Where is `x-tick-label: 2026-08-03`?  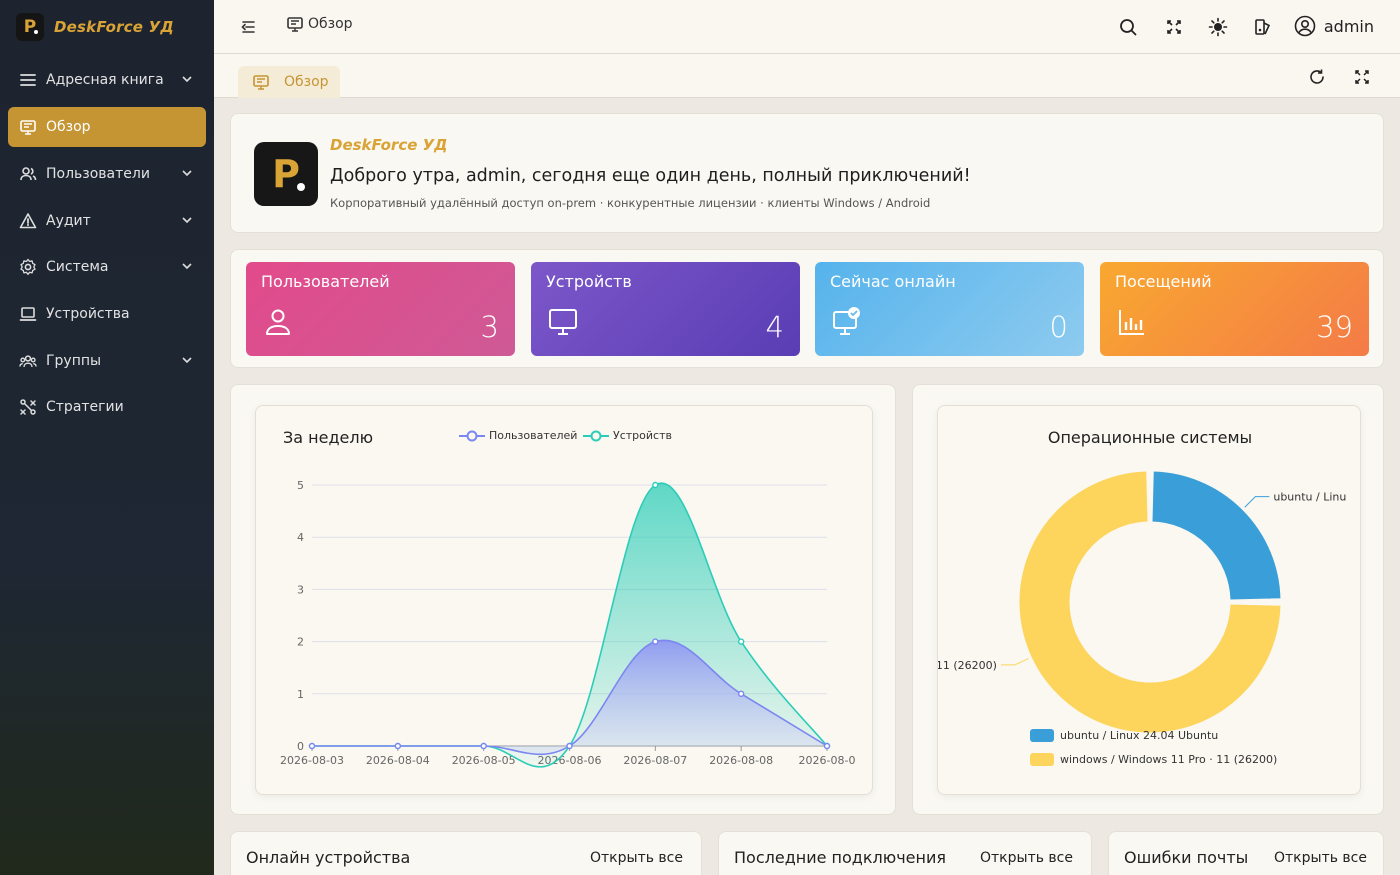
x-tick-label: 2026-08-03 is located at coordinates (312, 760).